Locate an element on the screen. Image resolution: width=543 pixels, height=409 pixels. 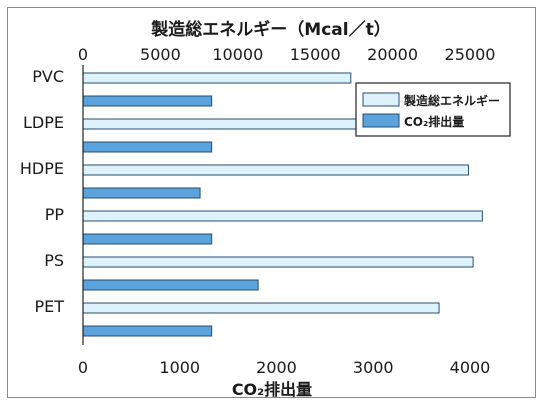
top-tick-label: 5000 is located at coordinates (160, 54).